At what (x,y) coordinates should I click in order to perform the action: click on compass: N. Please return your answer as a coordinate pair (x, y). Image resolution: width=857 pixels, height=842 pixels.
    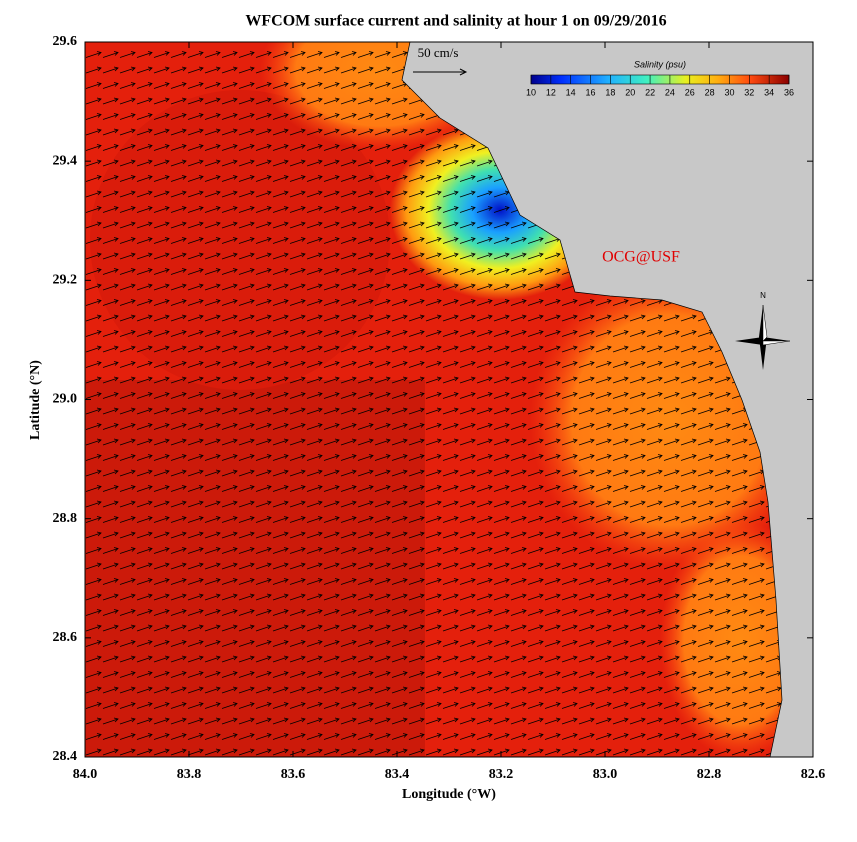
    Looking at the image, I should click on (763, 330).